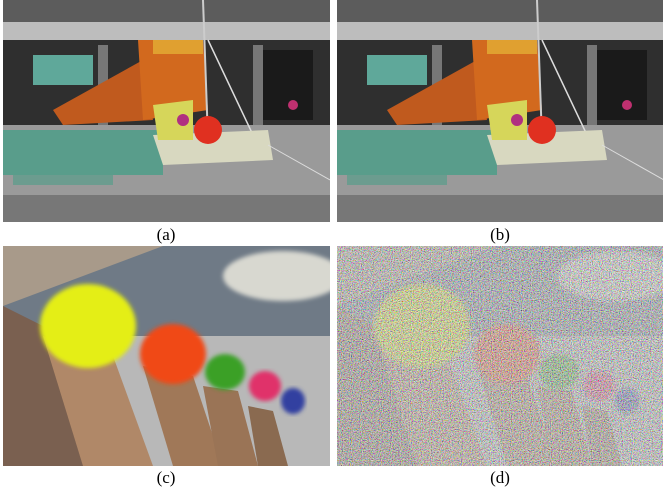 The width and height of the screenshot is (663, 492). Describe the element at coordinates (500, 477) in the screenshot. I see `caption: (d)` at that location.